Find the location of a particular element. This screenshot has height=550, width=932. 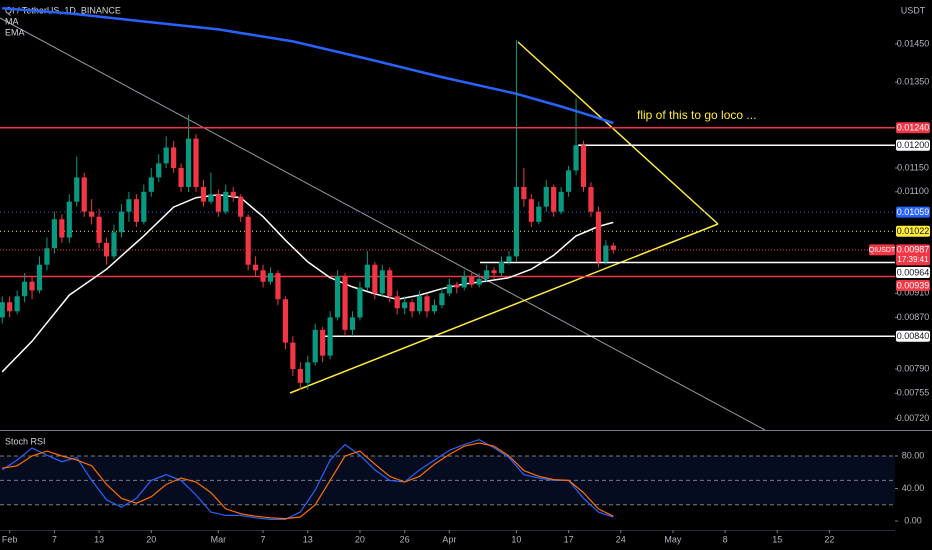

price-label: 0.00939 is located at coordinates (913, 285).